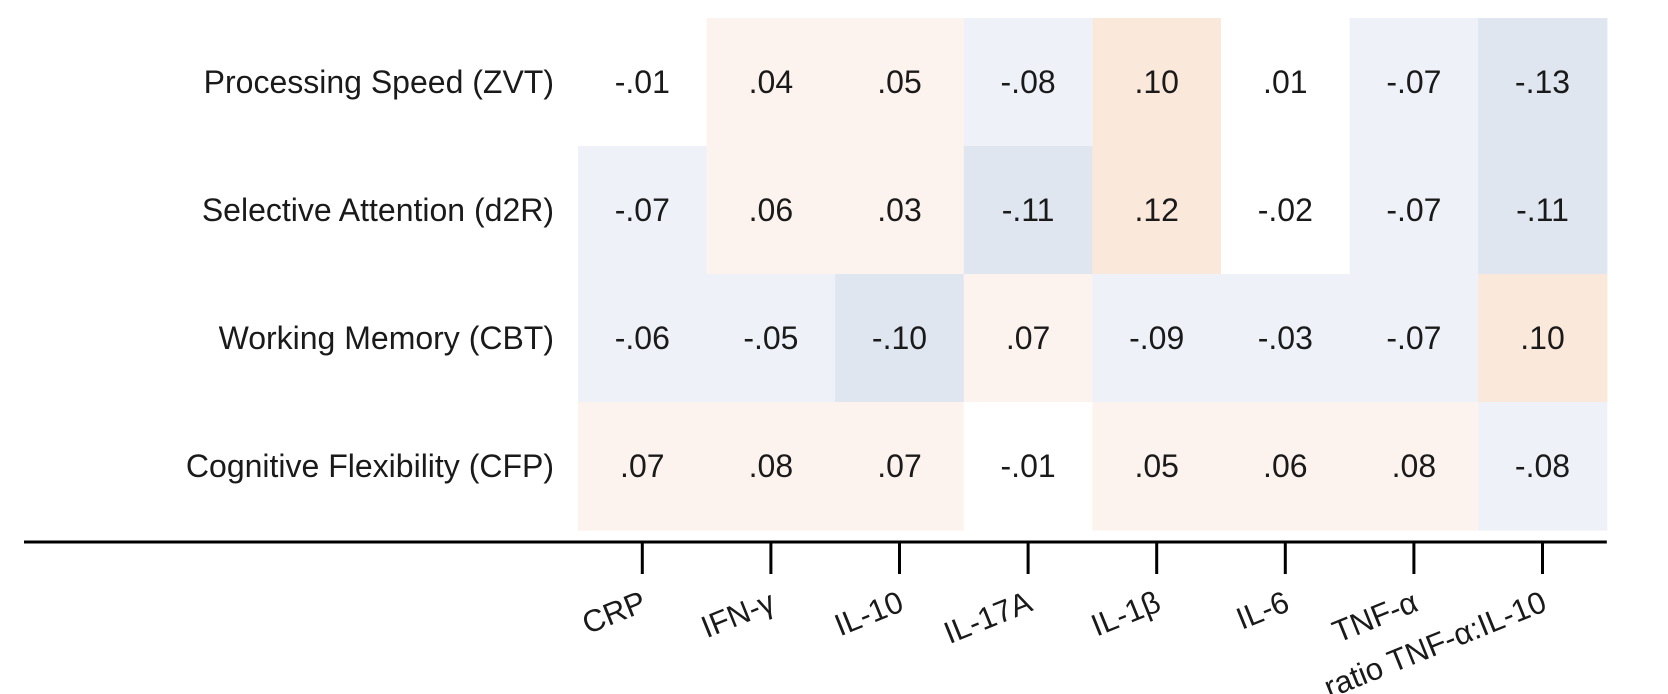  Describe the element at coordinates (378, 210) in the screenshot. I see `row-label: Selective Attention (d2R)` at that location.